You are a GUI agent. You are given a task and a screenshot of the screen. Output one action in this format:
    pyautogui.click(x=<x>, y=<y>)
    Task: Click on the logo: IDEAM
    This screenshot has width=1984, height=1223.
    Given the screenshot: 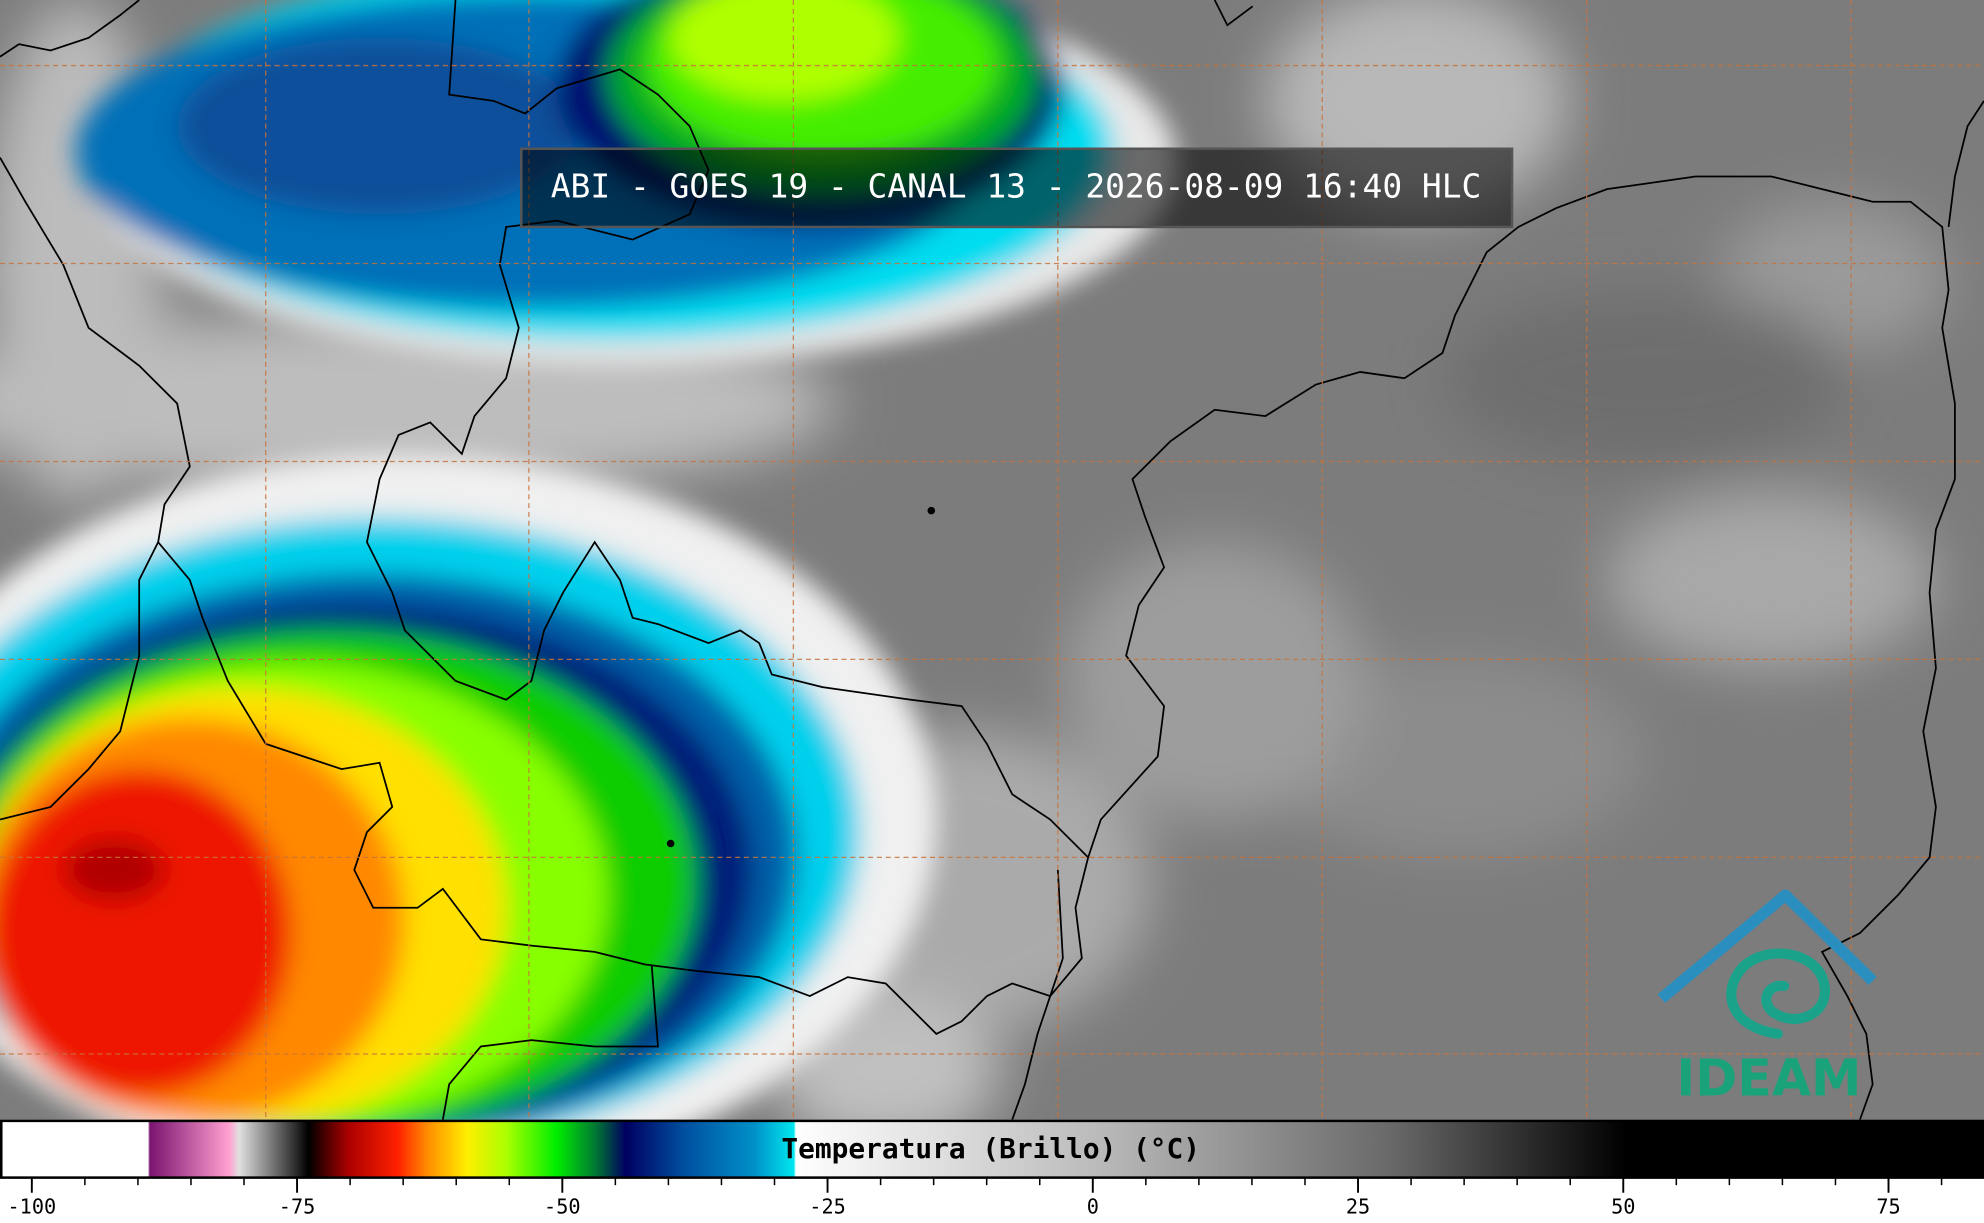 What is the action you would take?
    pyautogui.click(x=1767, y=998)
    